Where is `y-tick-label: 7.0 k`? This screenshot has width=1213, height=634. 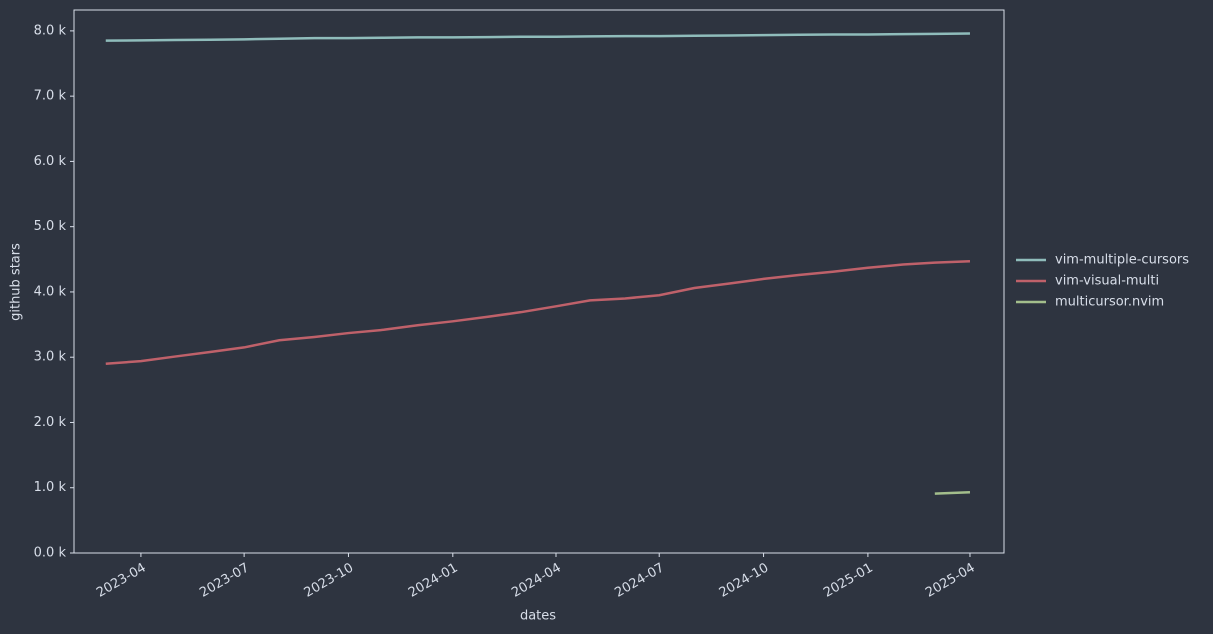 y-tick-label: 7.0 k is located at coordinates (50, 96).